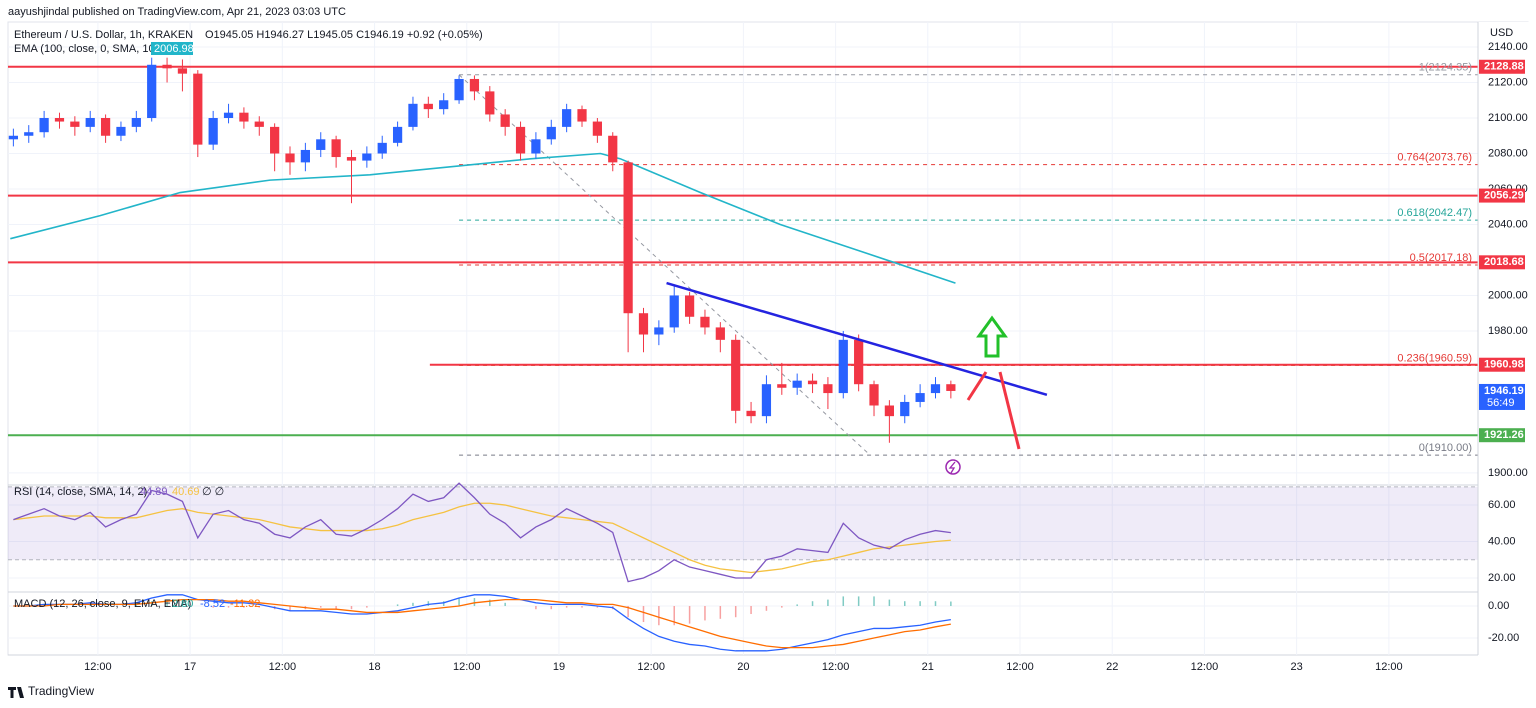 The height and width of the screenshot is (708, 1536). What do you see at coordinates (1508, 153) in the screenshot?
I see `y-tick-label: 2080.00` at bounding box center [1508, 153].